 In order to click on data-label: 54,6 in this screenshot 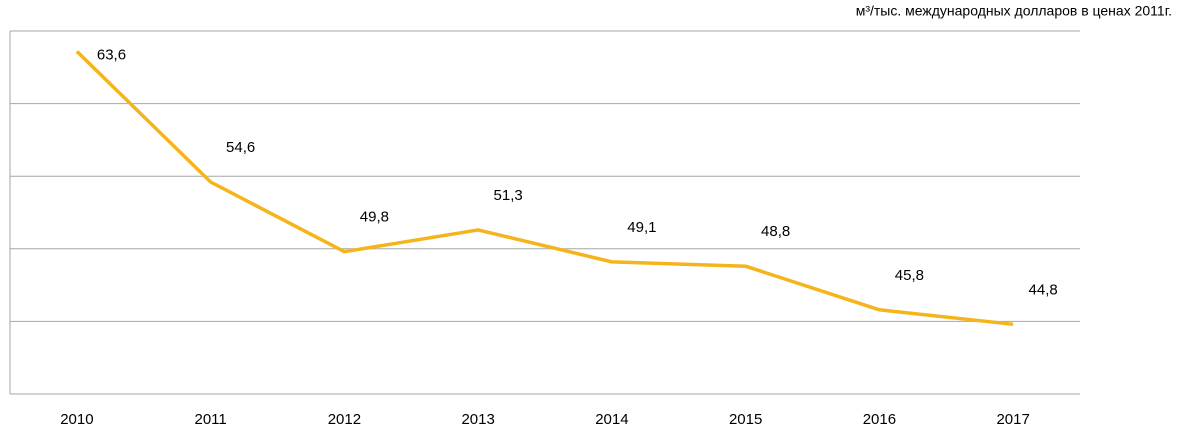, I will do `click(240, 147)`.